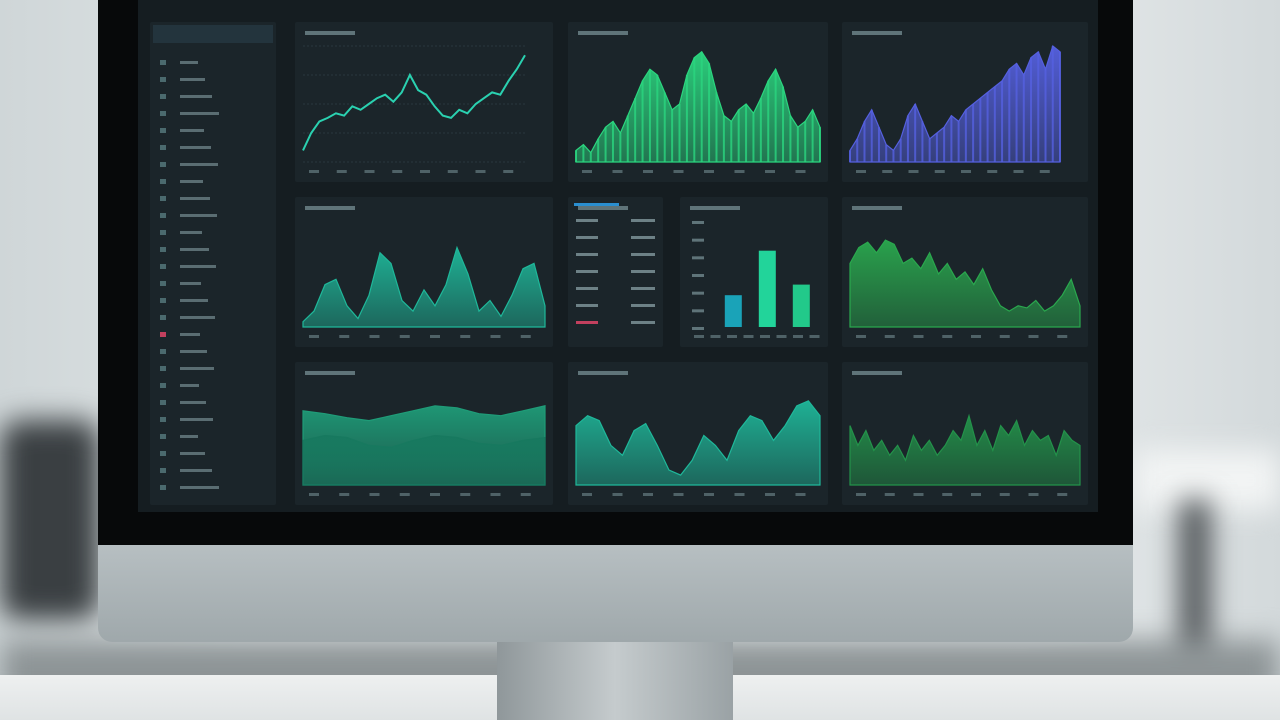  What do you see at coordinates (414, 102) in the screenshot?
I see `line-series` at bounding box center [414, 102].